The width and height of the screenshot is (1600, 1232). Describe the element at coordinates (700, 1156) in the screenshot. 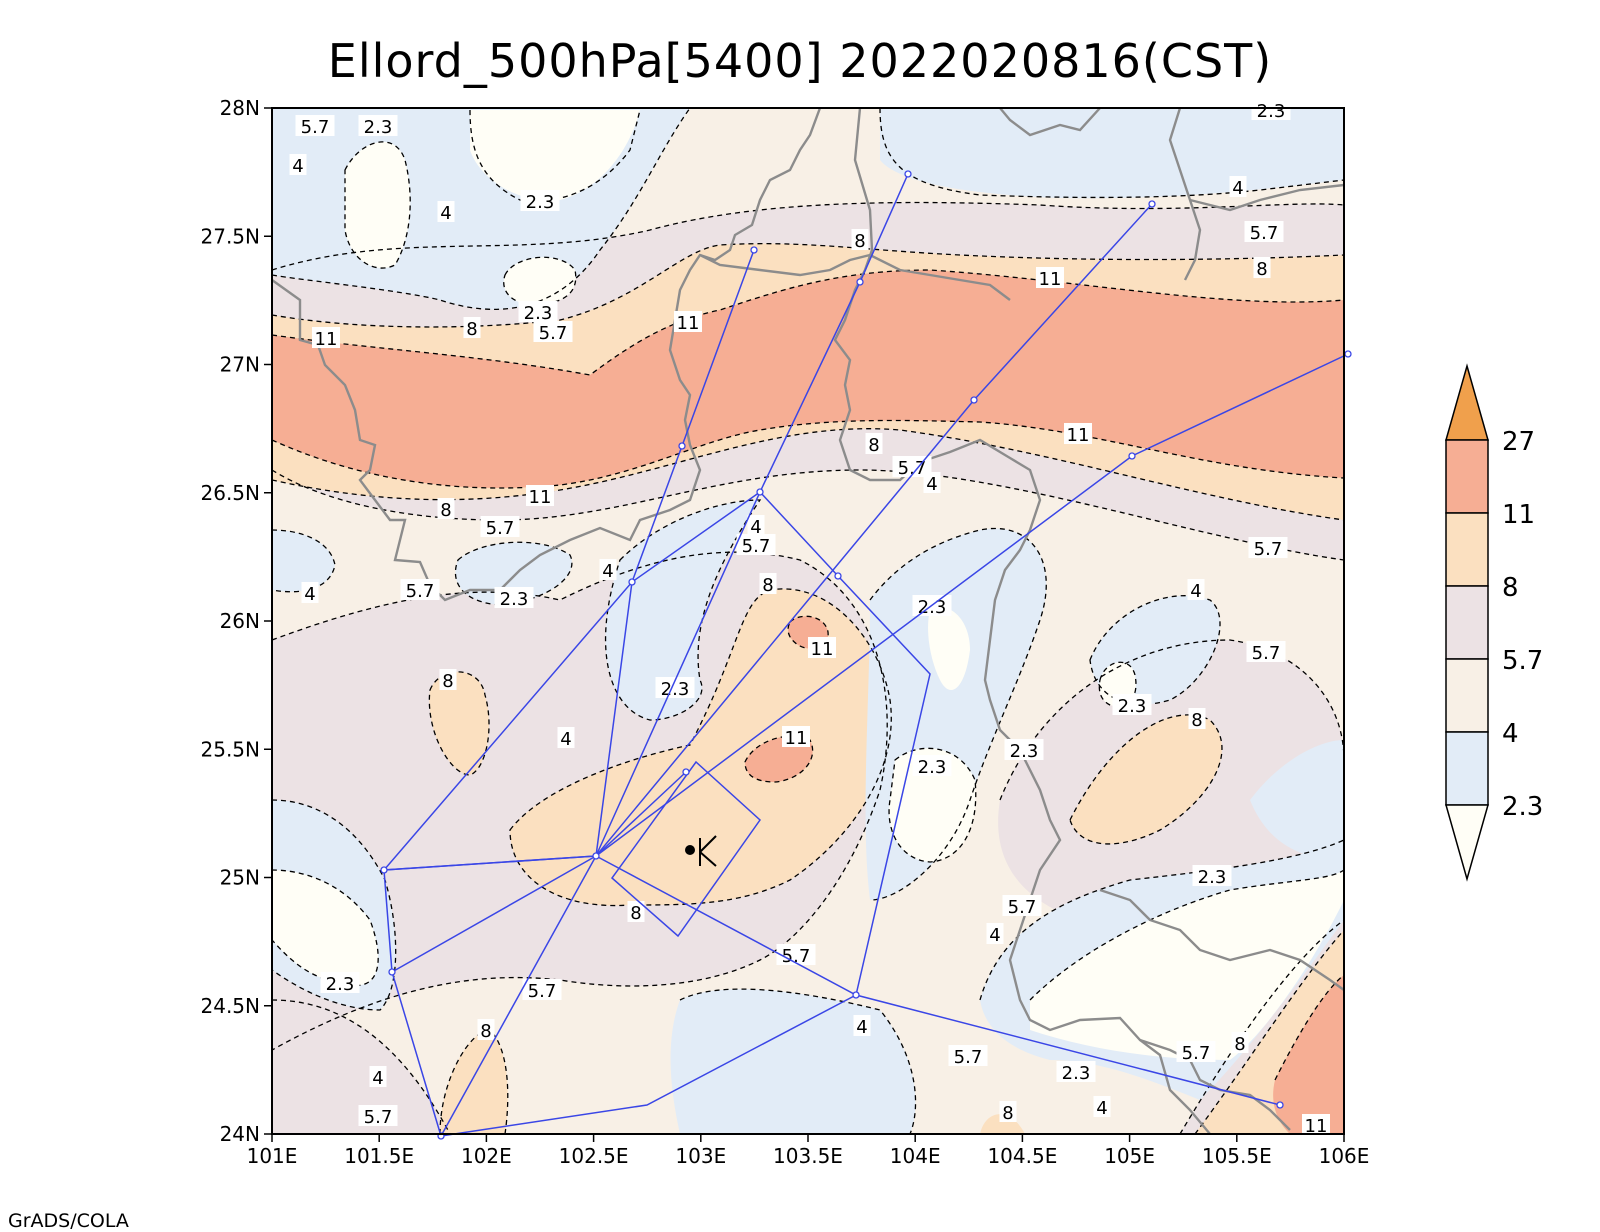

I see `x-tick-label: 103E` at that location.